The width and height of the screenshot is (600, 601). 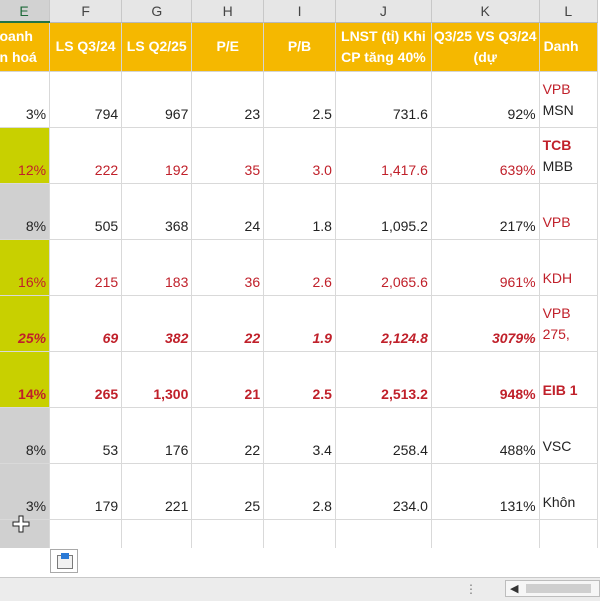 What do you see at coordinates (86, 155) in the screenshot?
I see `cell-f-2: 222` at bounding box center [86, 155].